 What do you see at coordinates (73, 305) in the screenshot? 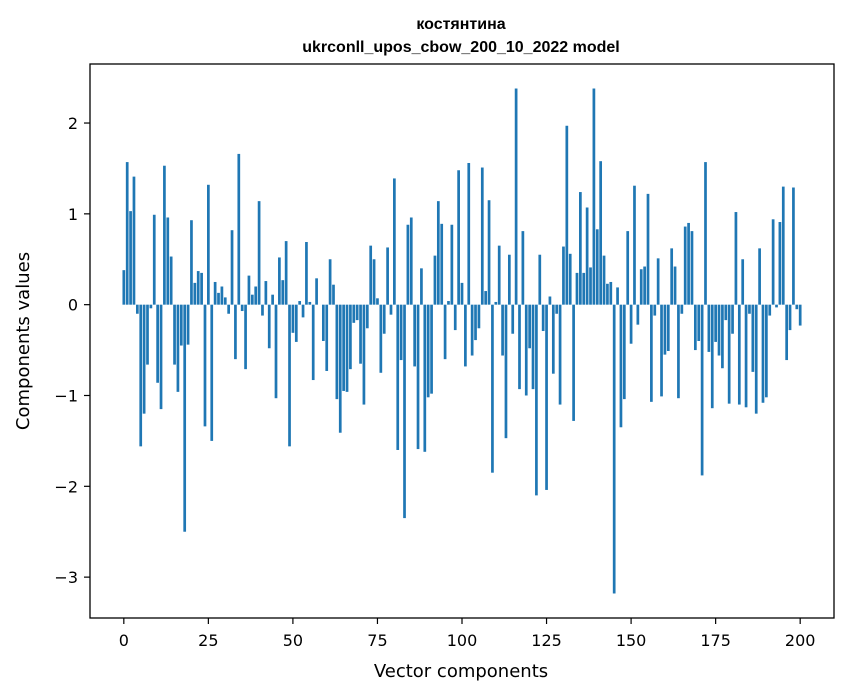
I see `y-tick-label: 0` at bounding box center [73, 305].